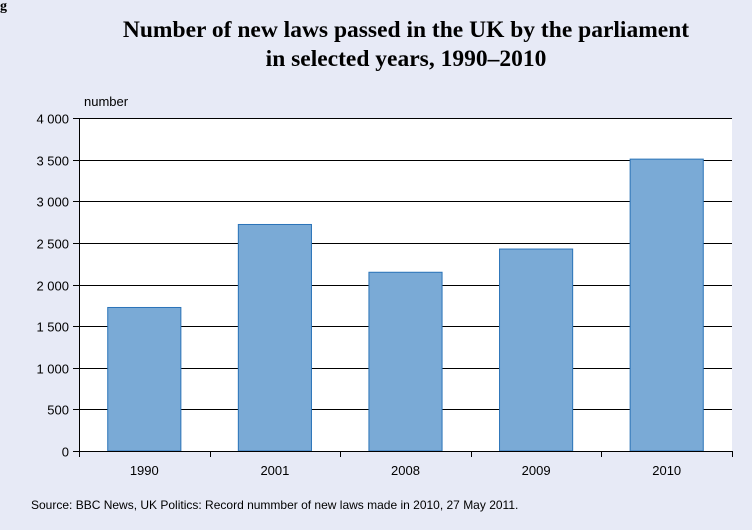 This screenshot has height=530, width=752. Describe the element at coordinates (406, 59) in the screenshot. I see `chart-title-line-2: in selected years, 1990–2010` at that location.